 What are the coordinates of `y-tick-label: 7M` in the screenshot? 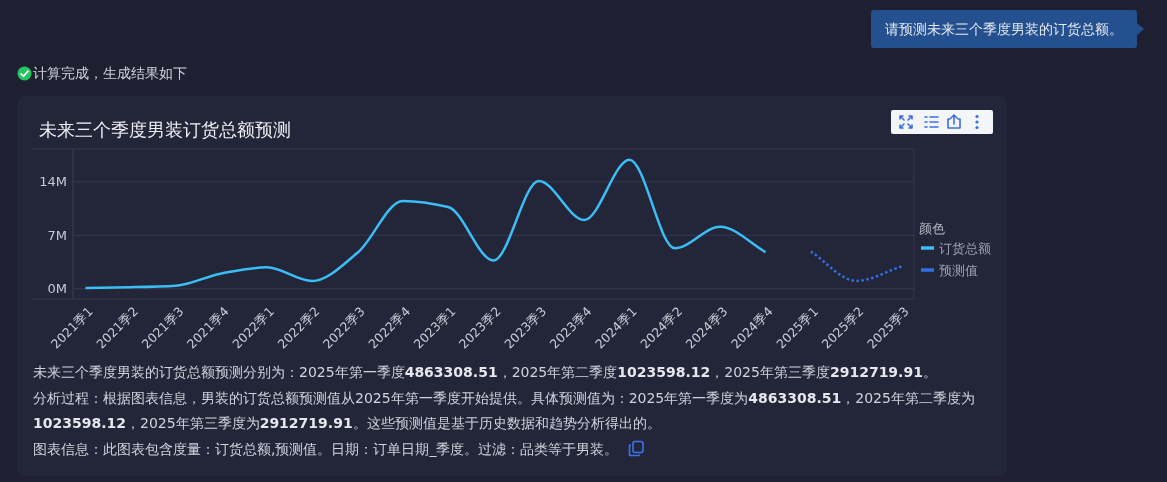 It's located at (57, 235).